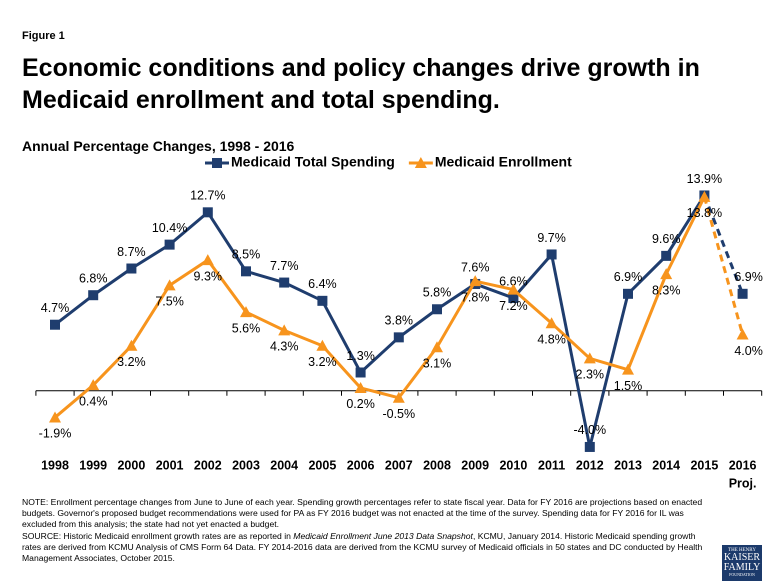 The width and height of the screenshot is (769, 586). What do you see at coordinates (666, 239) in the screenshot?
I see `data-label: 9.6%` at bounding box center [666, 239].